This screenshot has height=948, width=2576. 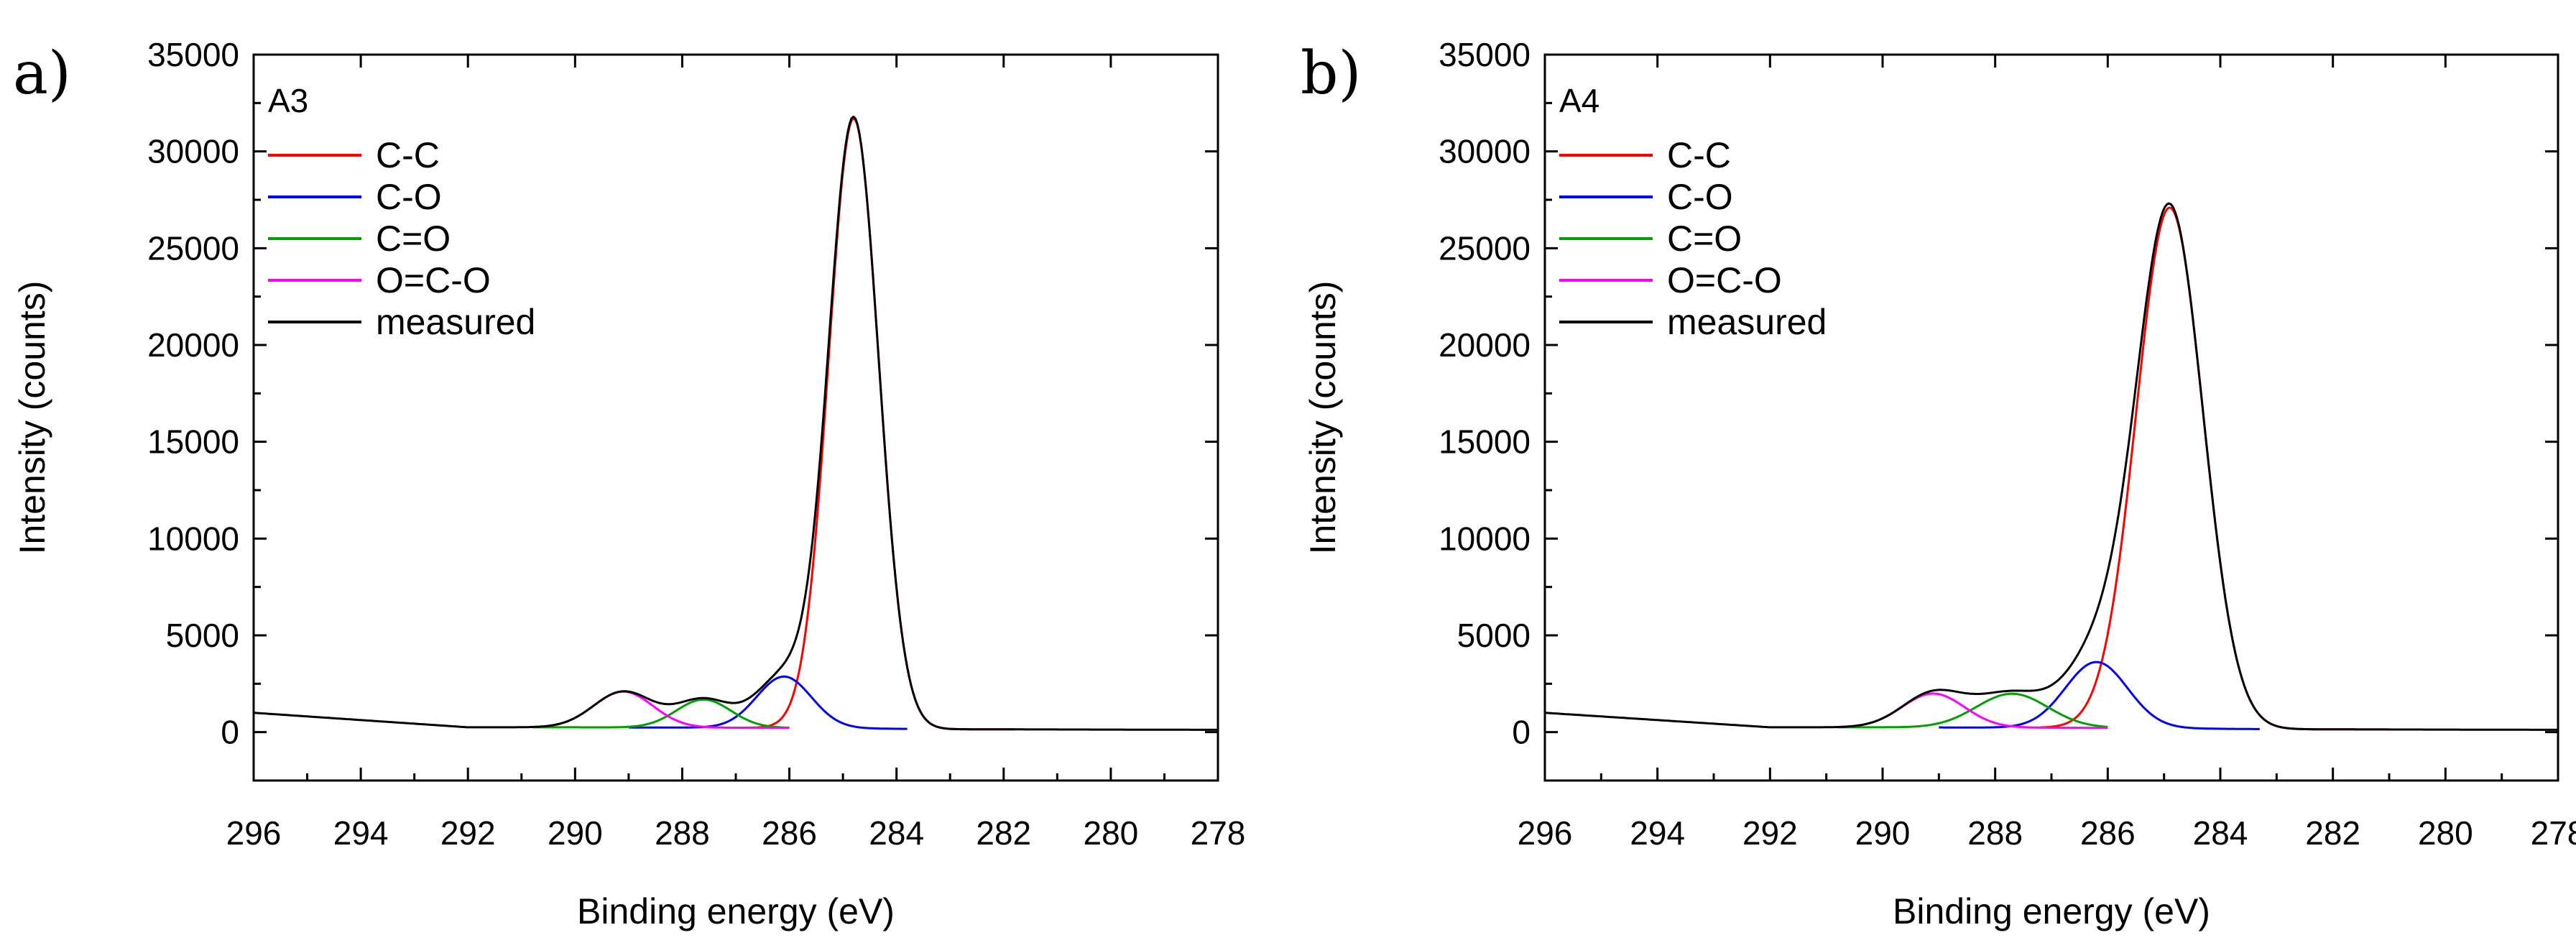 I want to click on sample-label: A3, so click(x=288, y=100).